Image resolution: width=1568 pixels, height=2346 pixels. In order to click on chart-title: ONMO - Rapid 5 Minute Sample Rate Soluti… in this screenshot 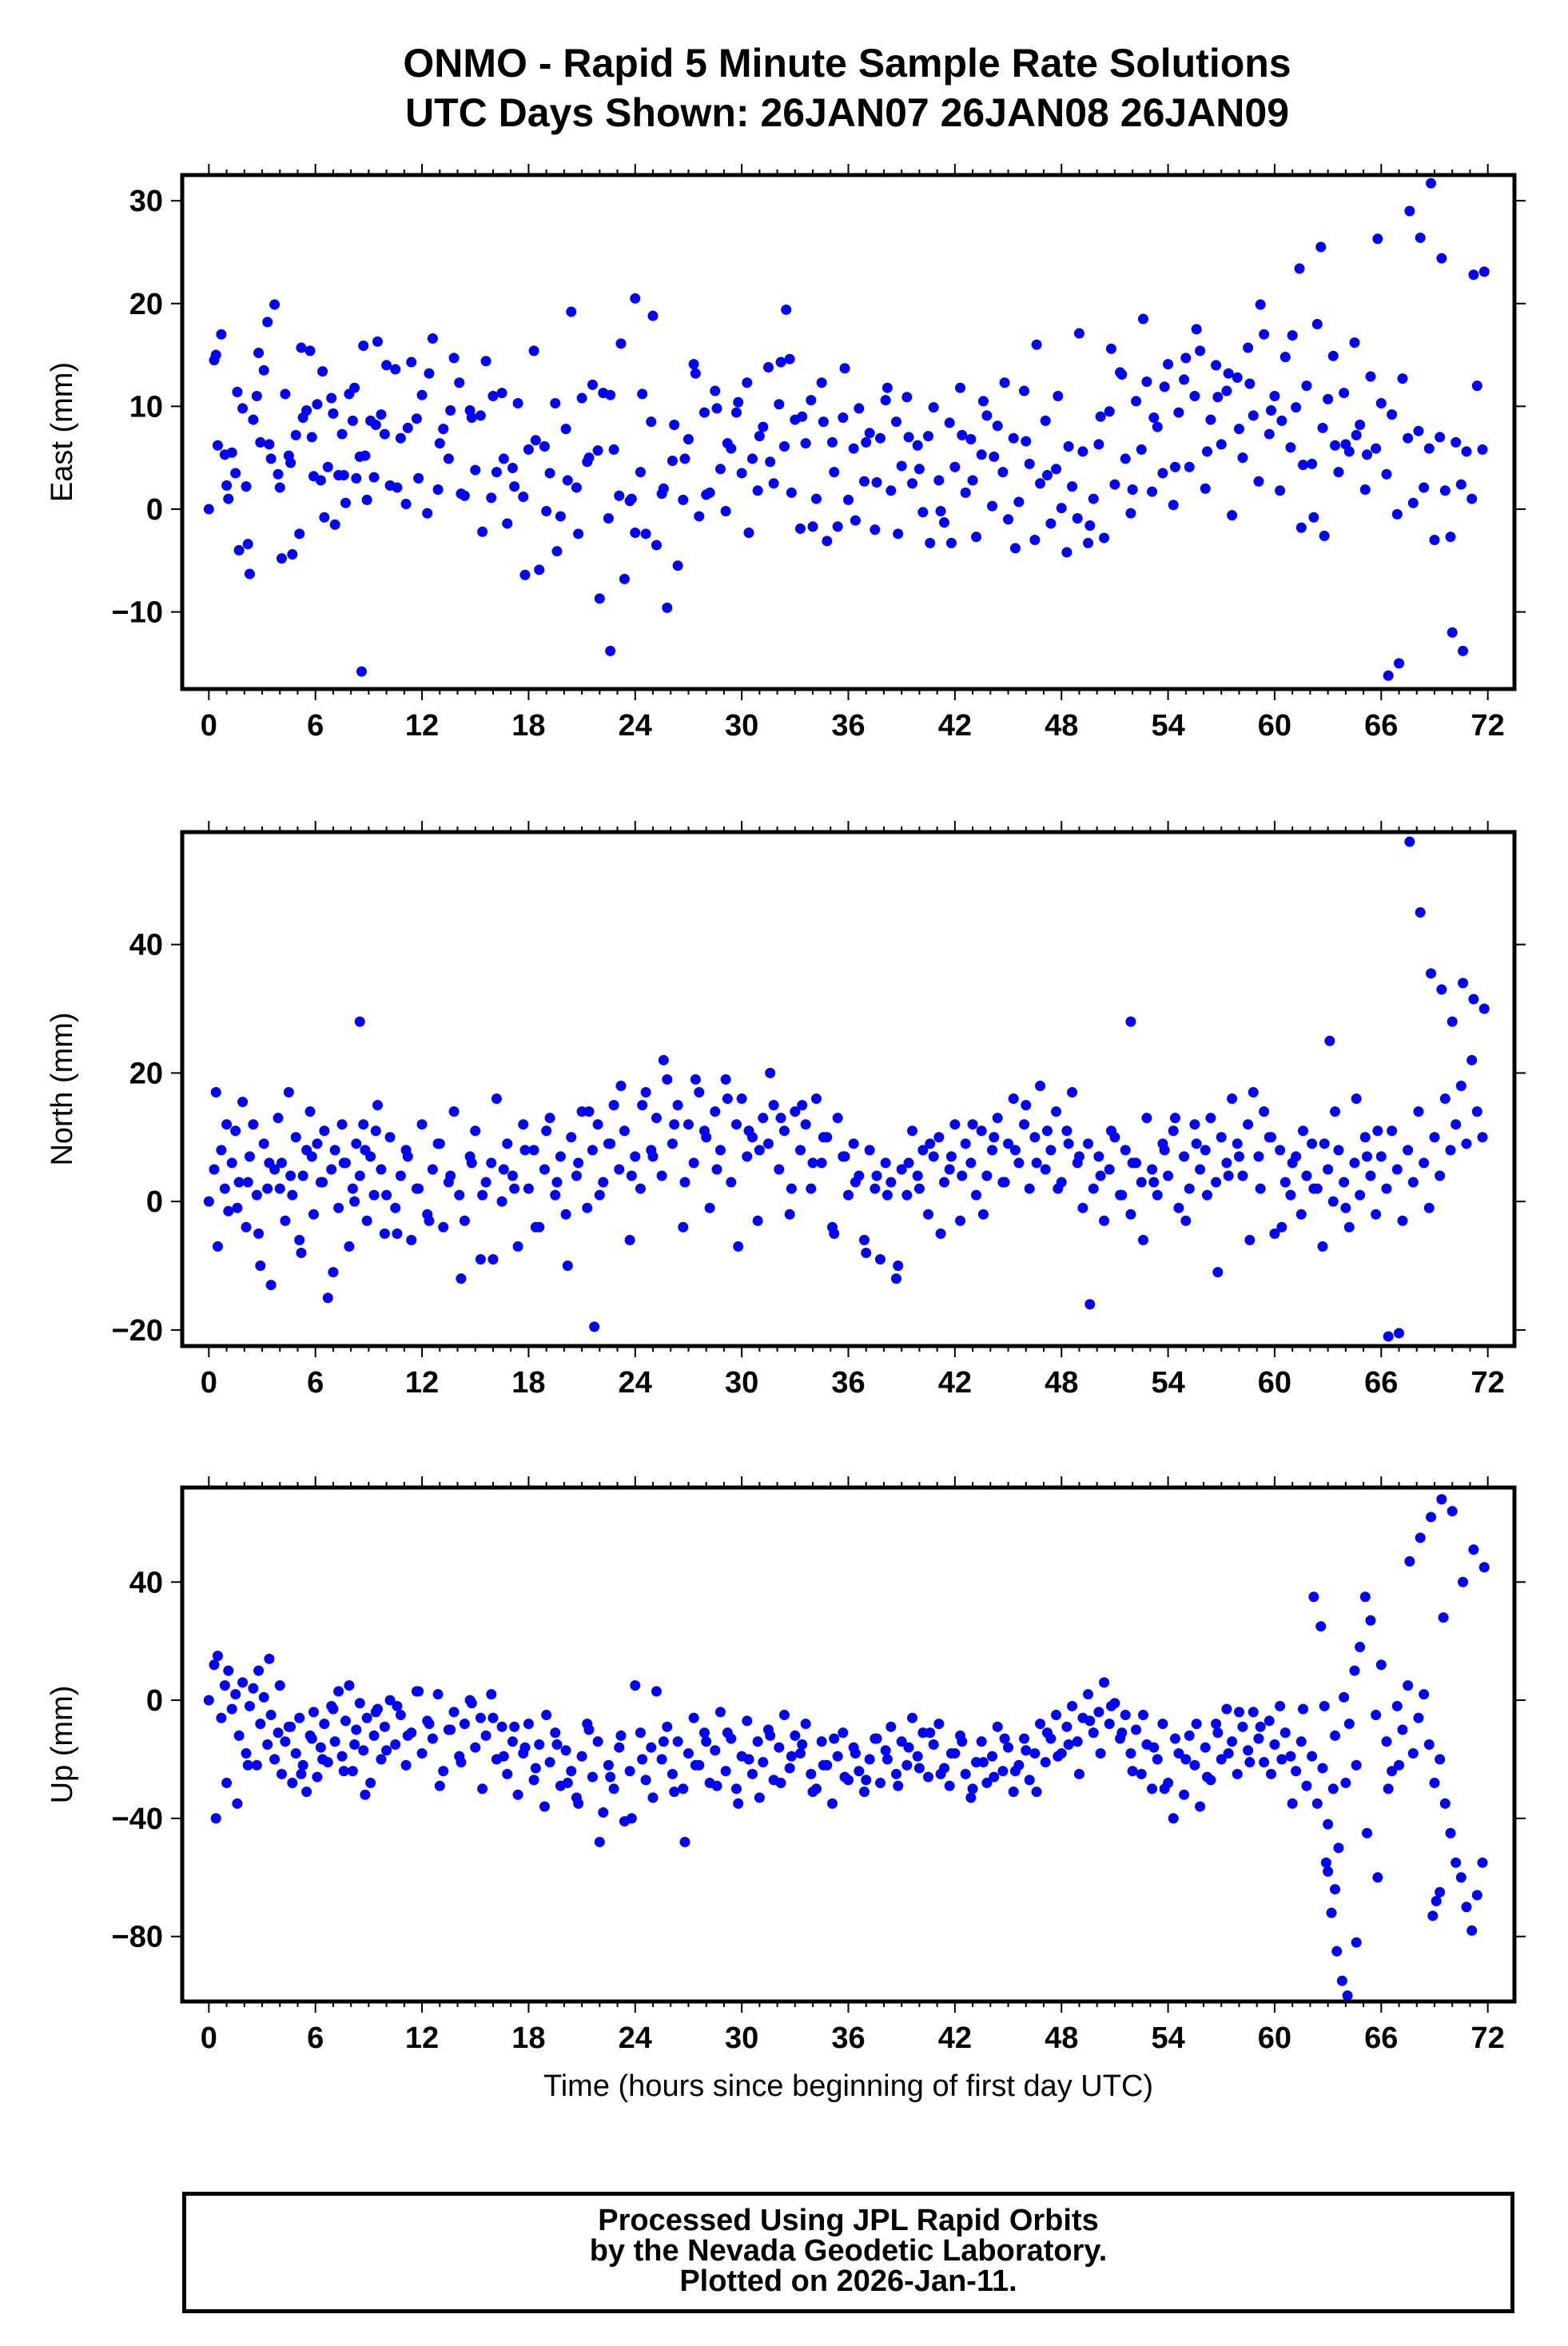, I will do `click(784, 88)`.